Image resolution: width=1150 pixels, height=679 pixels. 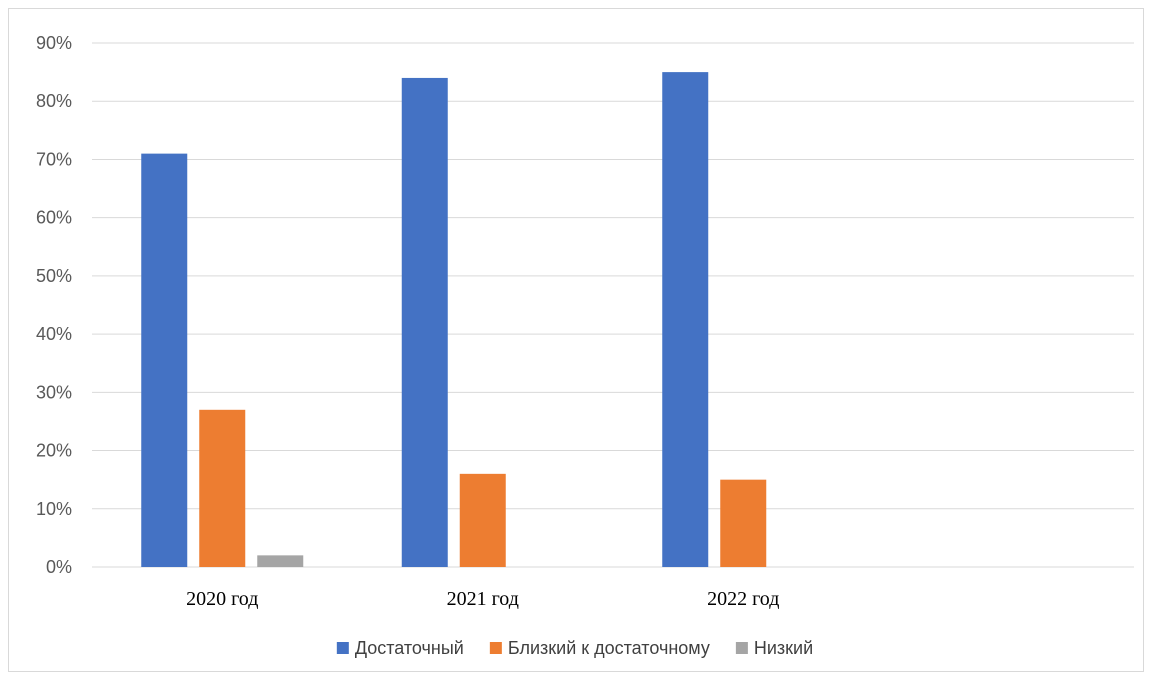 What do you see at coordinates (743, 599) in the screenshot?
I see `x-category-label: 2022 год` at bounding box center [743, 599].